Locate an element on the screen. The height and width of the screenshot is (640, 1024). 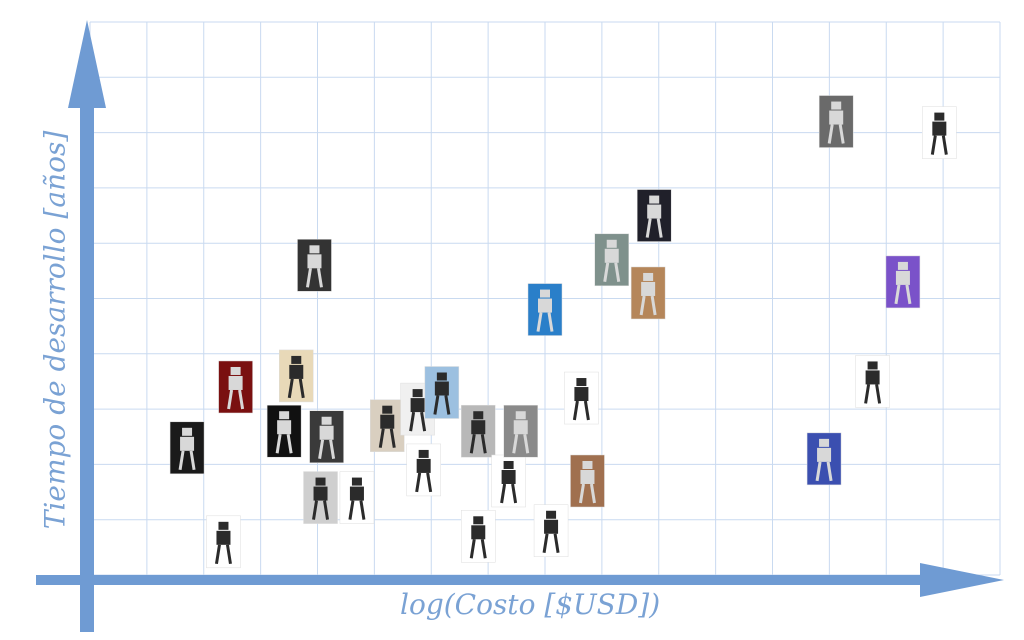
robot-legs-thin is located at coordinates (357, 497).